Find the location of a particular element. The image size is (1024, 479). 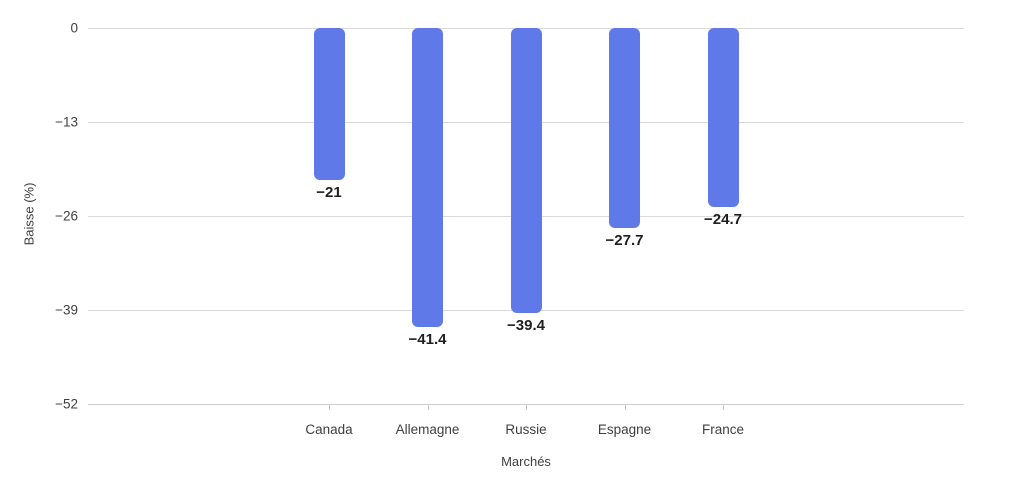

x-category-label: Russie is located at coordinates (526, 429).